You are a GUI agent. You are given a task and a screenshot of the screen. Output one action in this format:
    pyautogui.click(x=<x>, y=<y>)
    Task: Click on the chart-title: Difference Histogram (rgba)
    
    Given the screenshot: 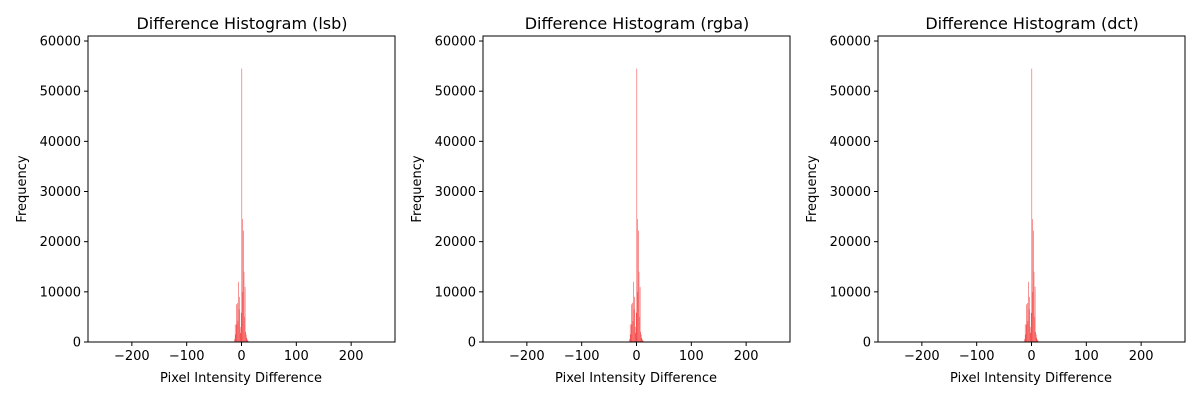 What is the action you would take?
    pyautogui.click(x=637, y=23)
    